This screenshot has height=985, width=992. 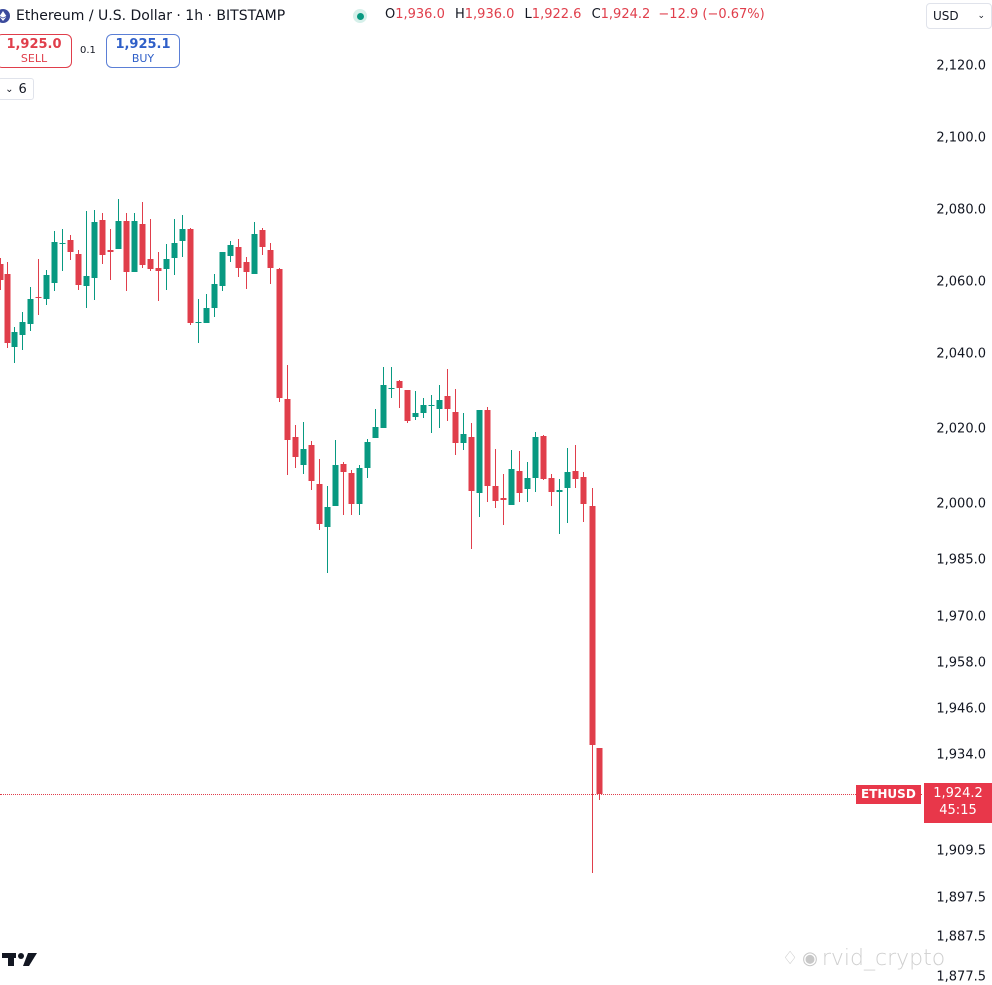 What do you see at coordinates (961, 851) in the screenshot?
I see `price-axis-tick: 1,909.5` at bounding box center [961, 851].